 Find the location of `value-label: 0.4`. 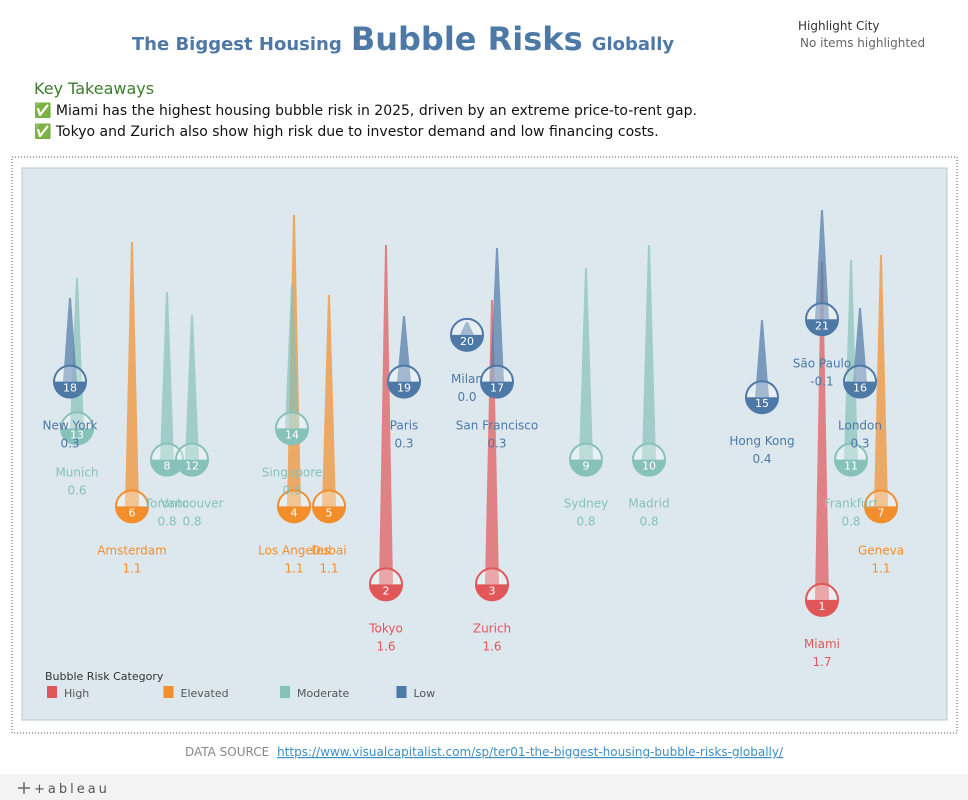

value-label: 0.4 is located at coordinates (761, 459).